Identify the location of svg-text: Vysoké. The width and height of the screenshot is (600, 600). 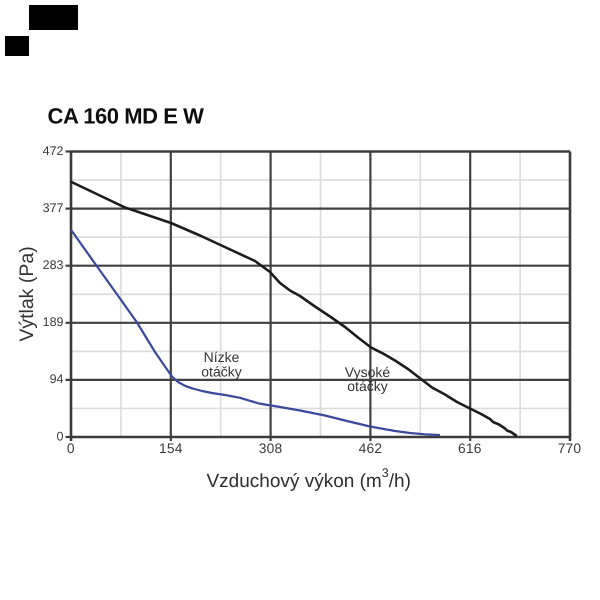
(368, 372).